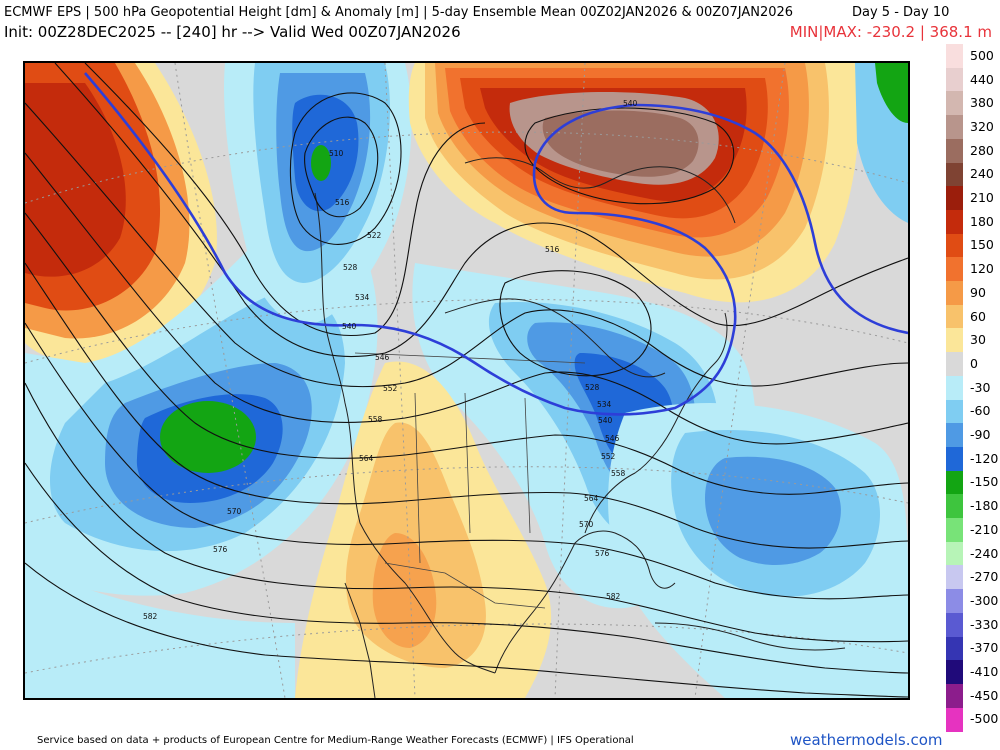 This screenshot has height=750, width=1000. Describe the element at coordinates (984, 529) in the screenshot. I see `colorbar-label: -210` at that location.